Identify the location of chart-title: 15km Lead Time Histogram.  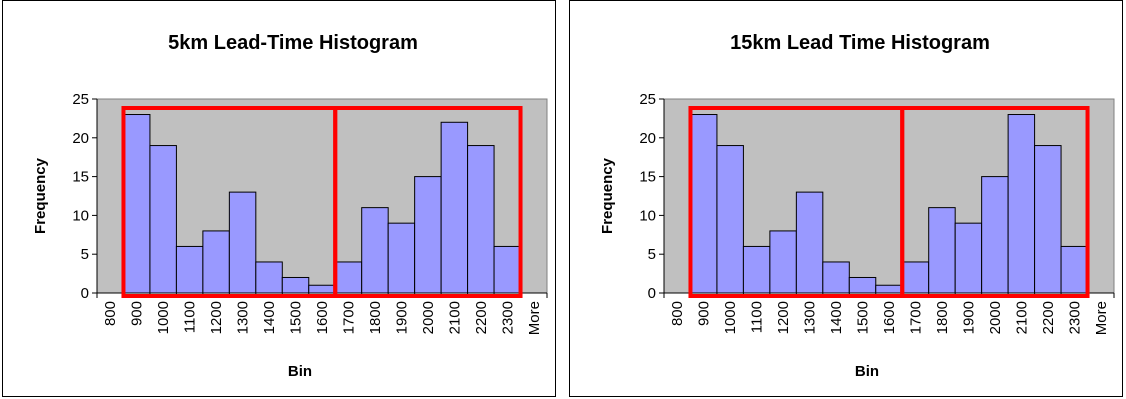
(860, 43).